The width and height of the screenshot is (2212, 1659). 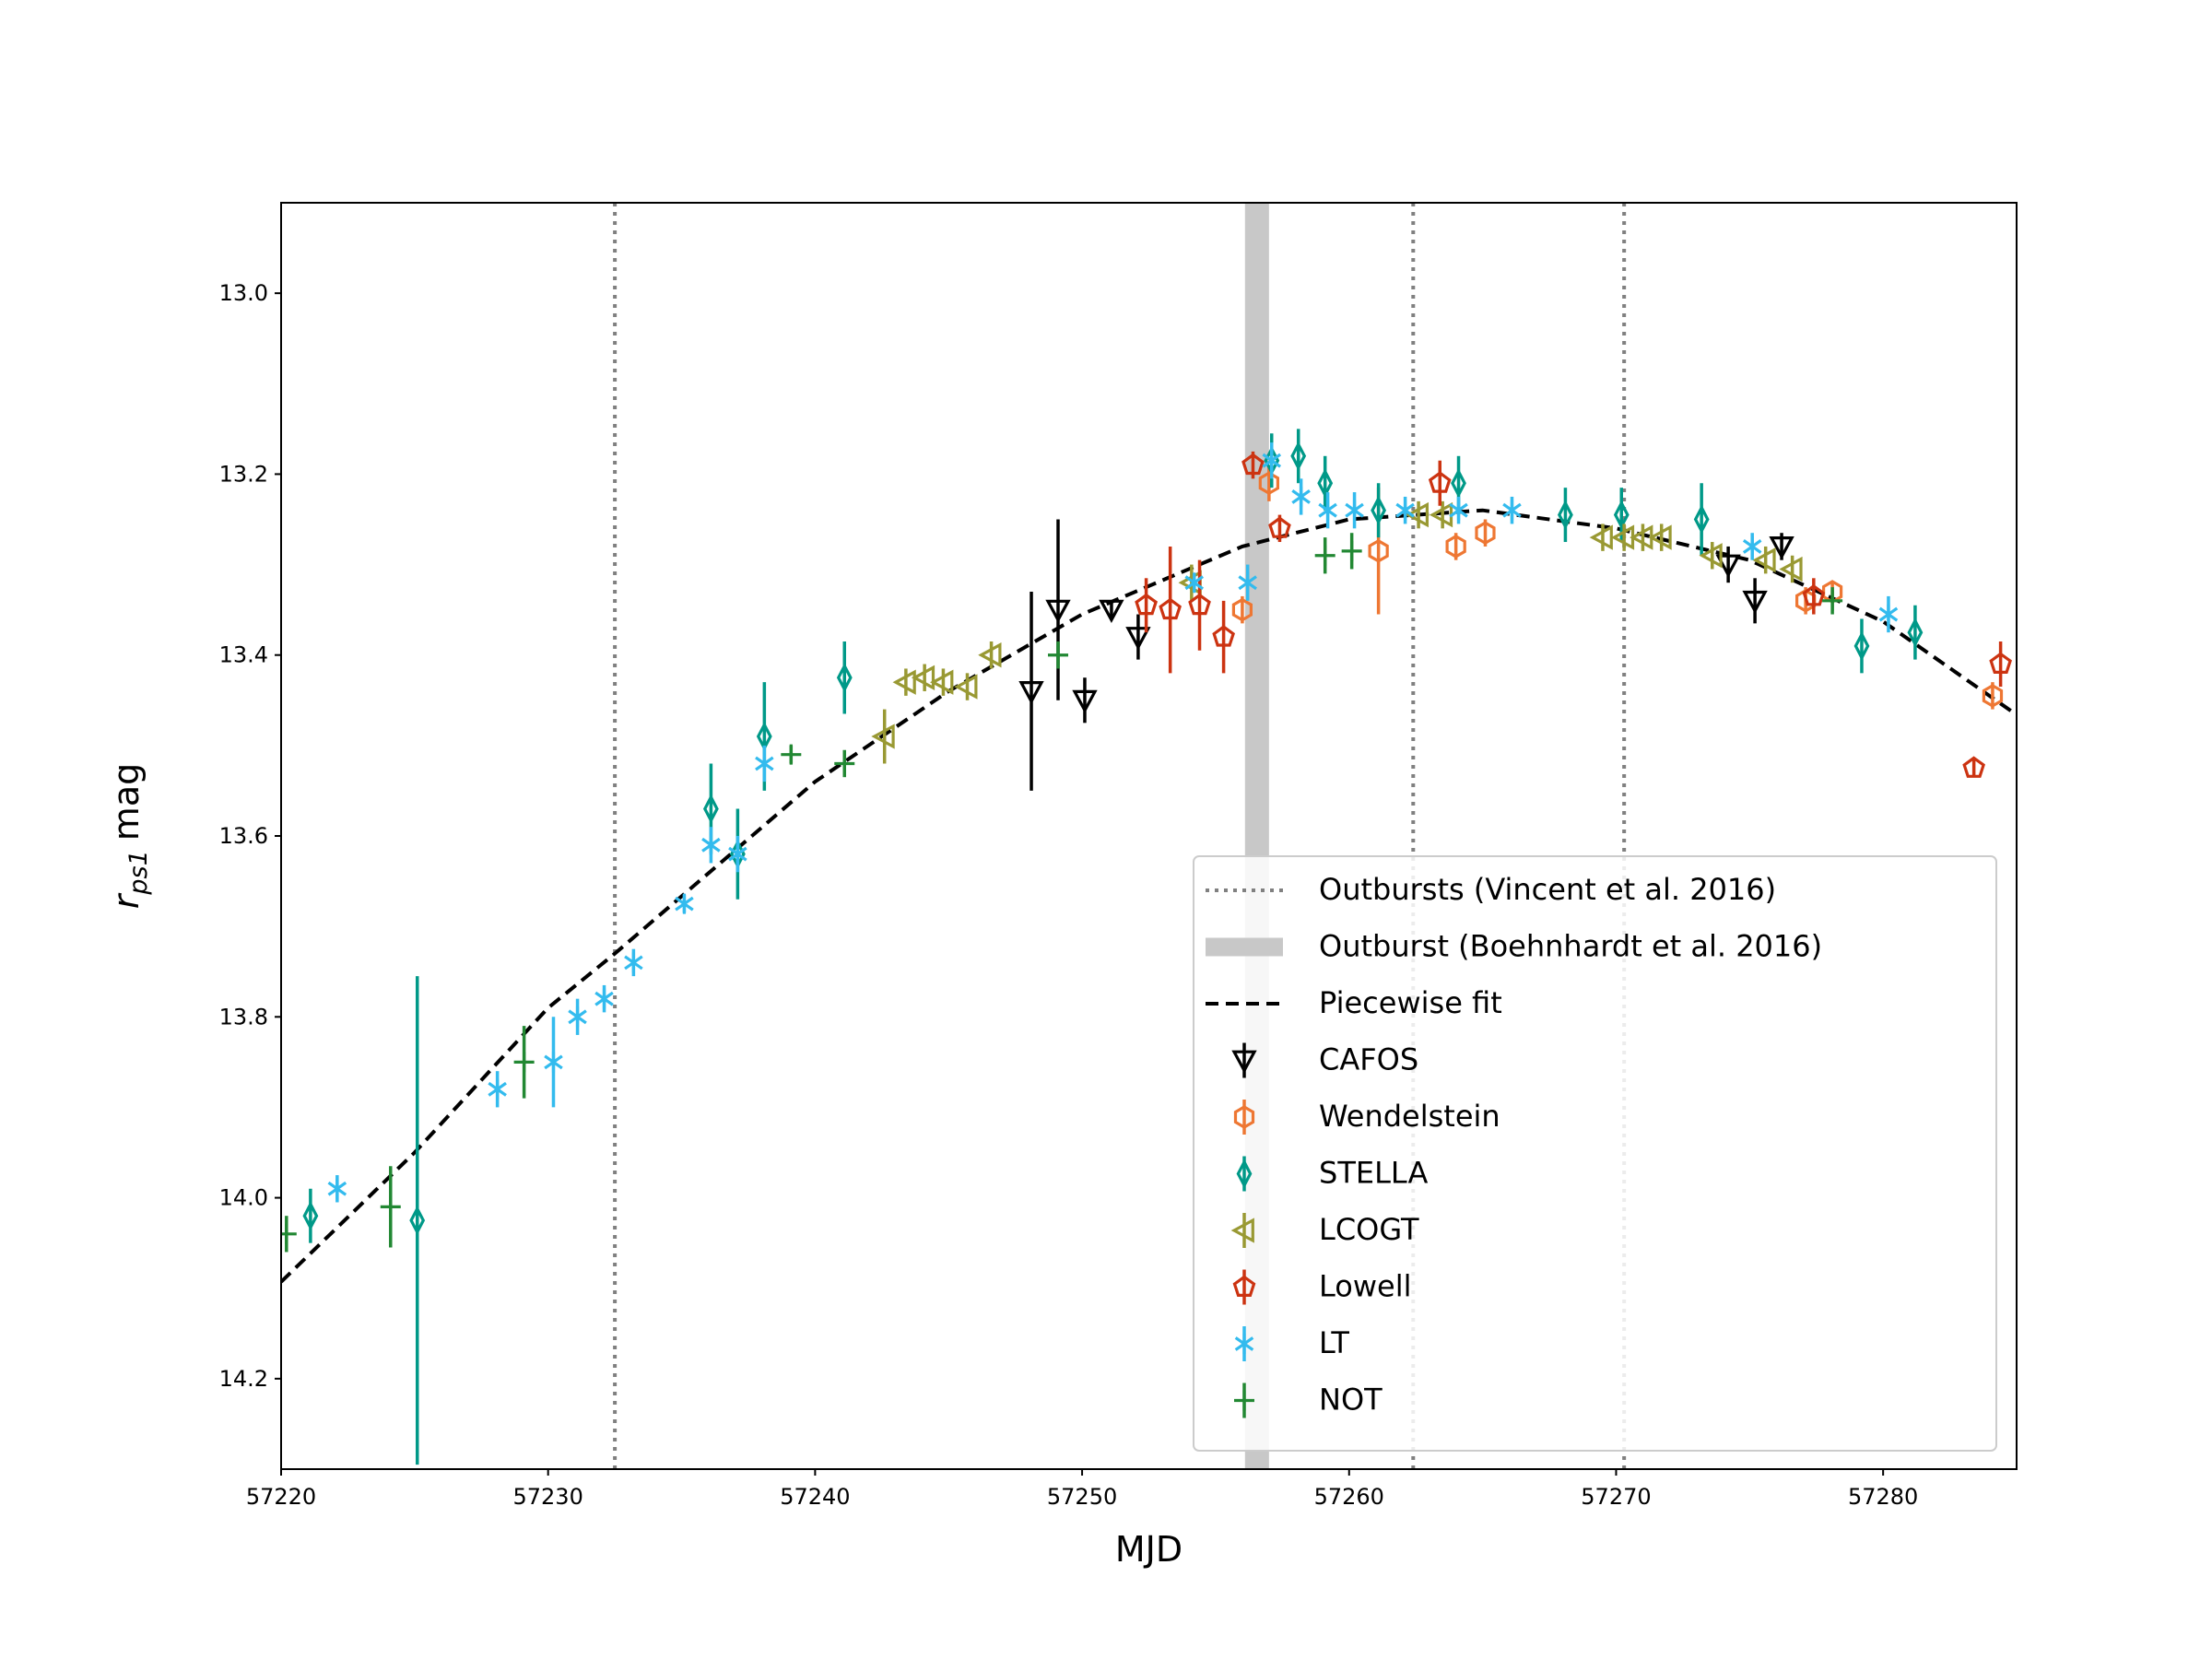 I want to click on y-tick-label: 13.4, so click(x=243, y=655).